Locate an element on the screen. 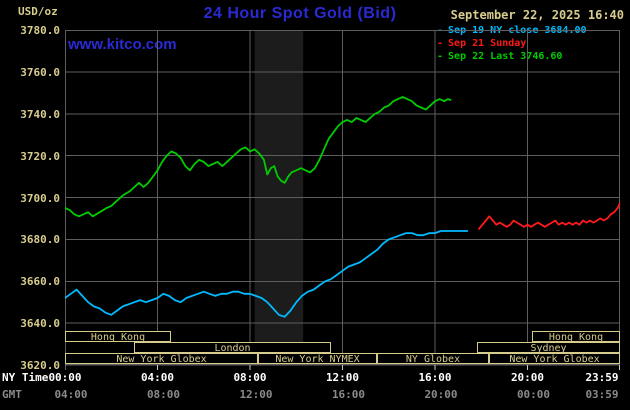 The image size is (630, 410). x-tick-label: 23:59 is located at coordinates (602, 377).